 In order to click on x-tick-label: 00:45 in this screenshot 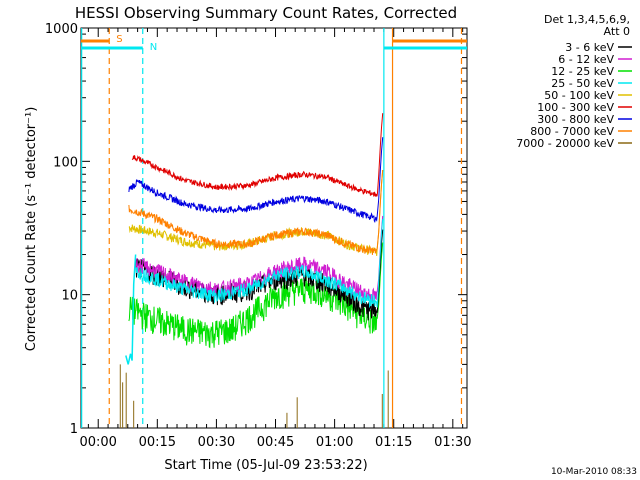, I will do `click(275, 442)`.